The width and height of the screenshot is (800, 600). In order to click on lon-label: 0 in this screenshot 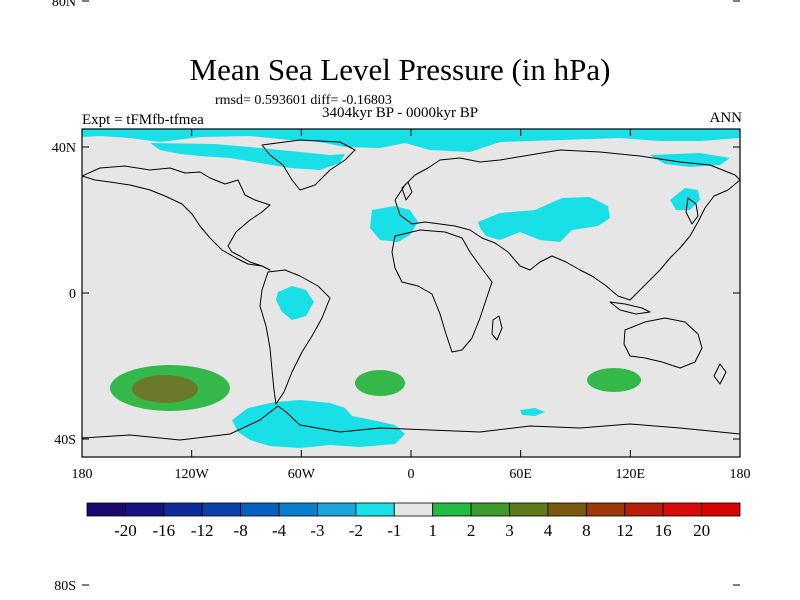, I will do `click(411, 474)`.